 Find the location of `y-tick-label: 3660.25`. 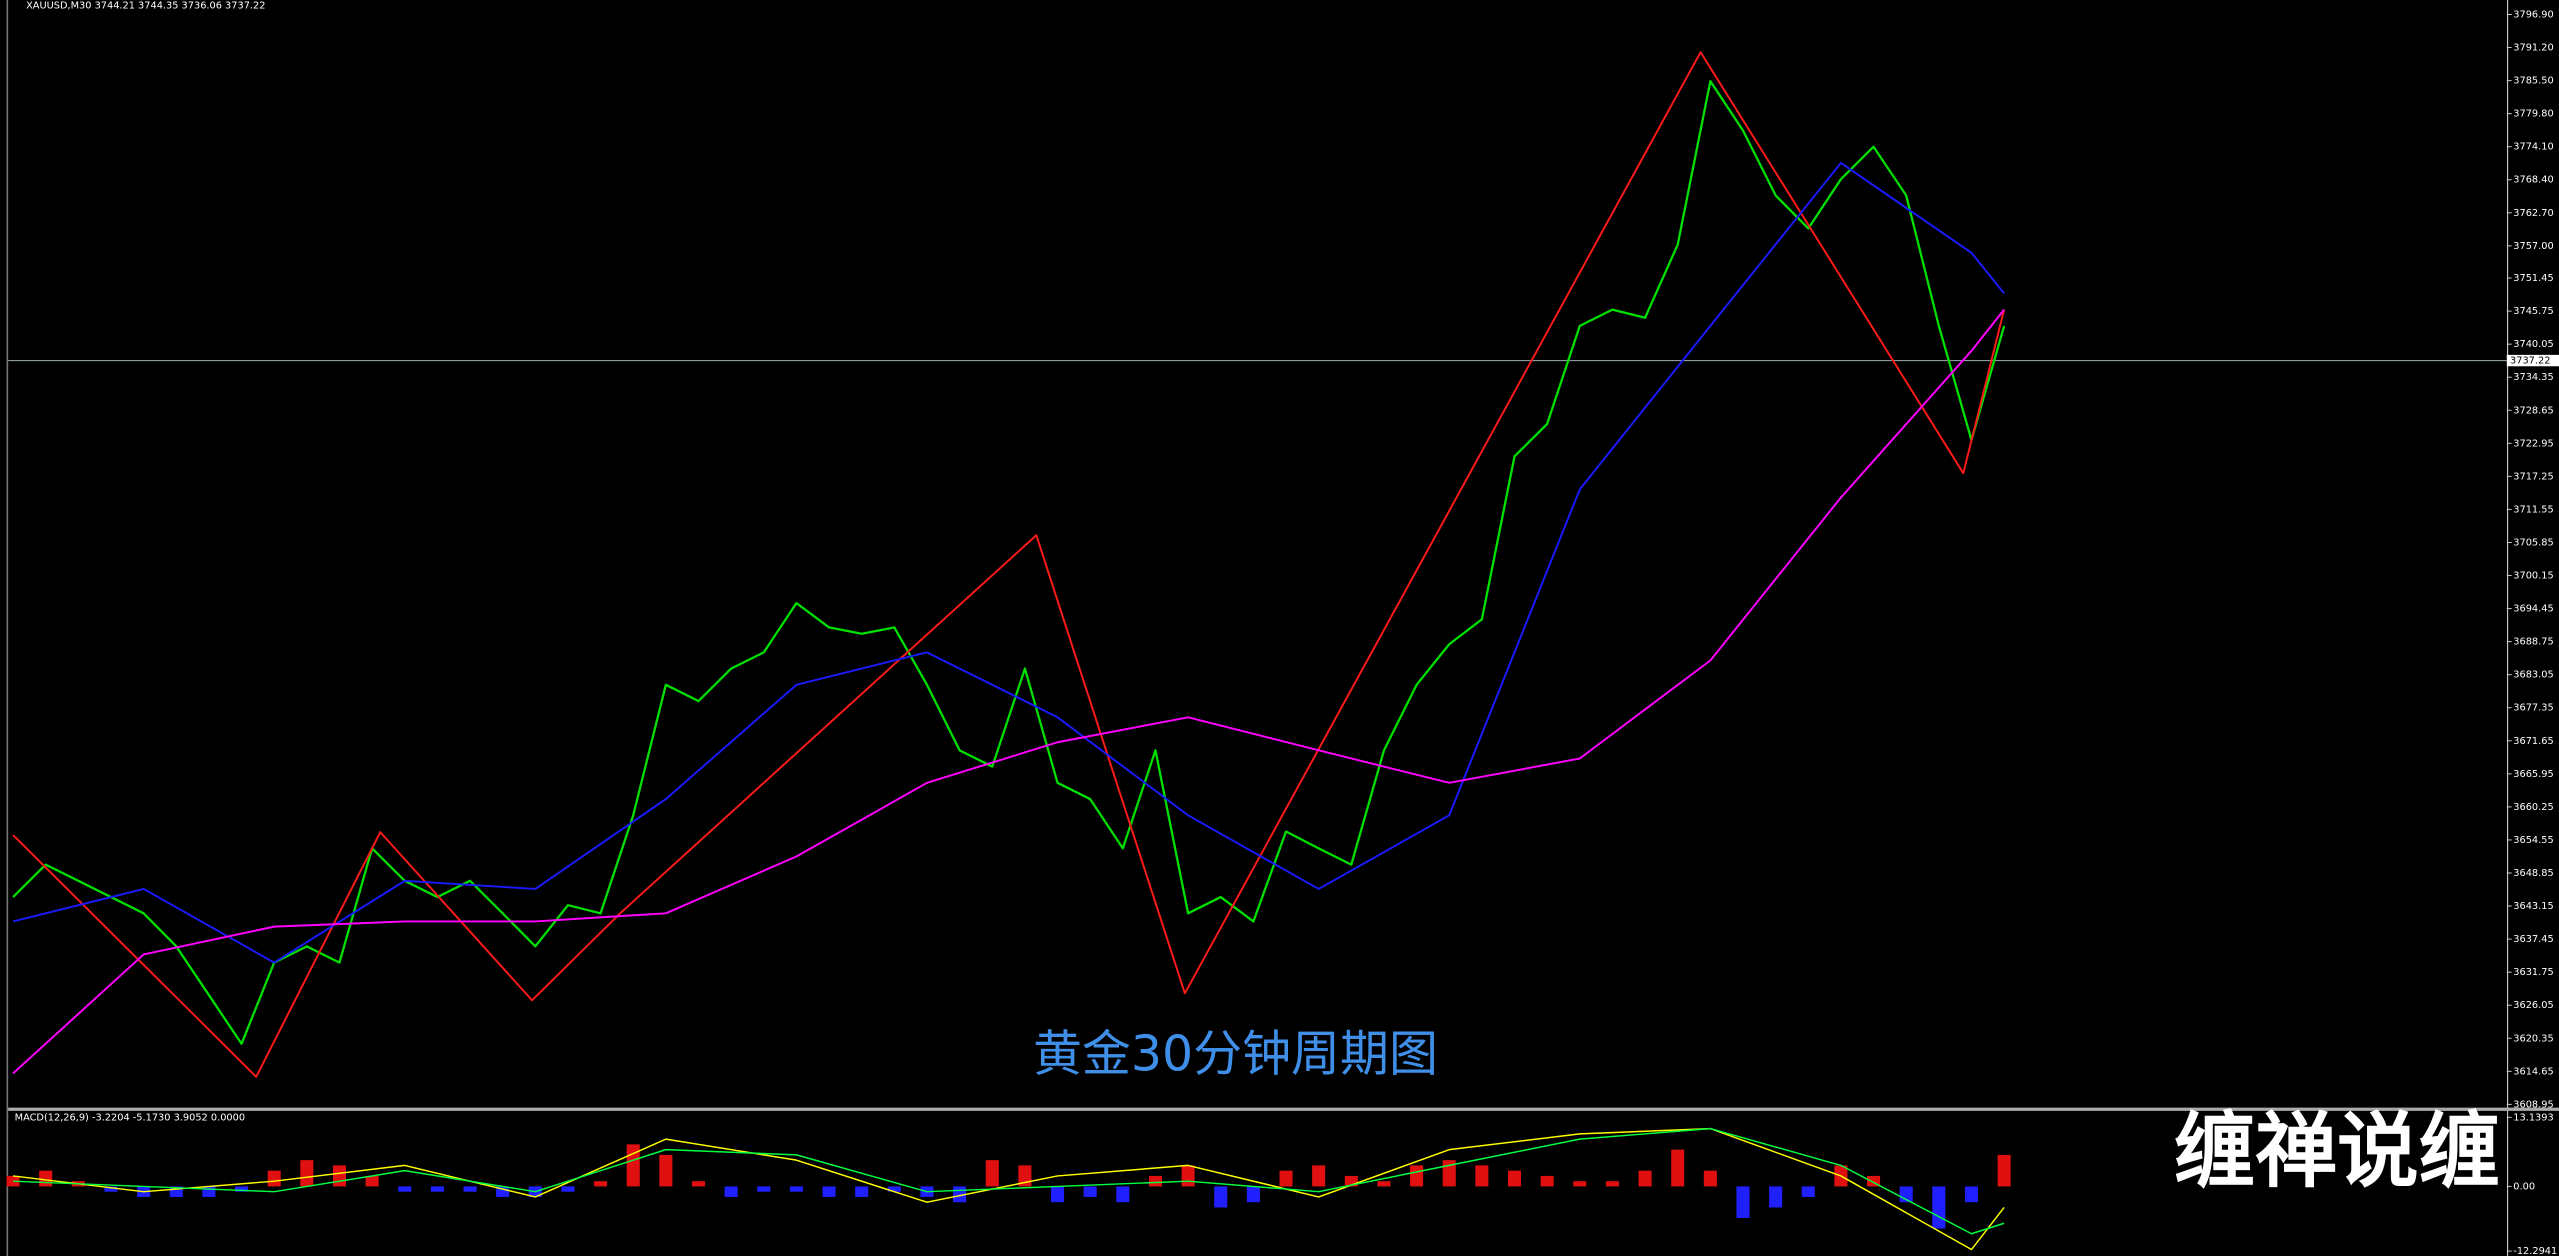

y-tick-label: 3660.25 is located at coordinates (2533, 807).